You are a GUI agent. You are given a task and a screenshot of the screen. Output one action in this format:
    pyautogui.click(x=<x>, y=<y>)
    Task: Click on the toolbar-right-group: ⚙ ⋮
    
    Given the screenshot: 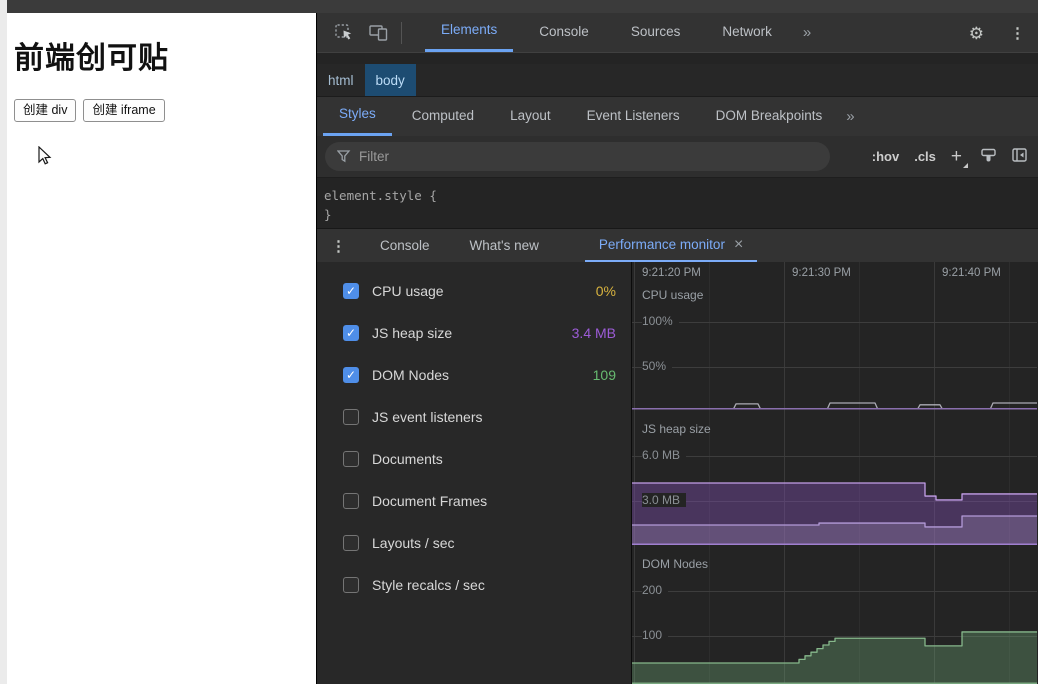 What is the action you would take?
    pyautogui.click(x=997, y=33)
    